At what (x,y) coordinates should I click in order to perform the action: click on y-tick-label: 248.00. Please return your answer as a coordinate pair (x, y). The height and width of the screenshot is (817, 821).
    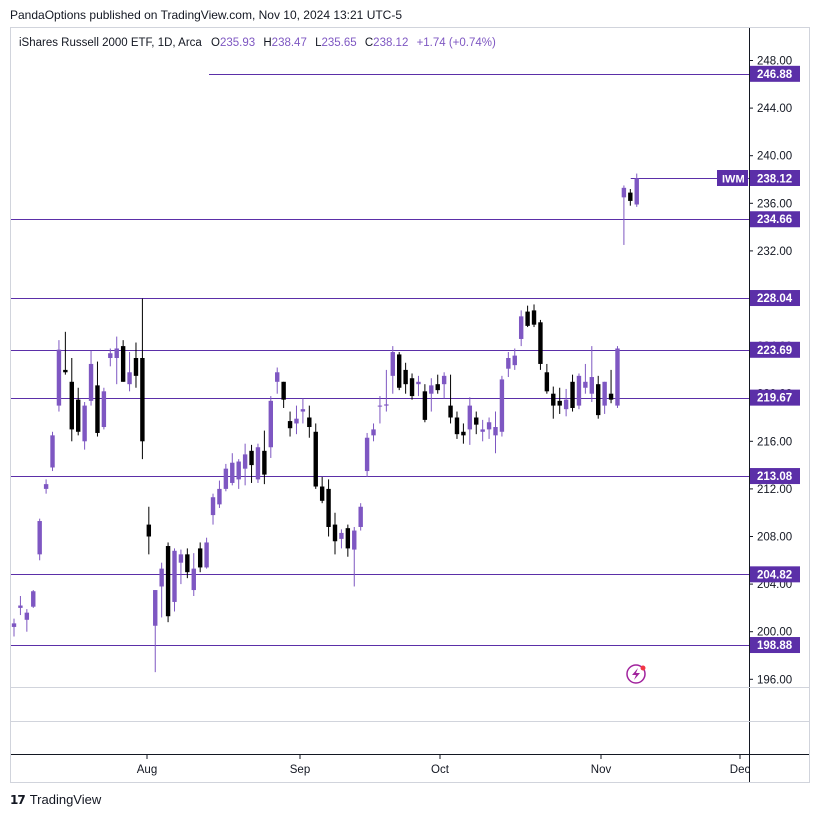
    Looking at the image, I should click on (774, 62).